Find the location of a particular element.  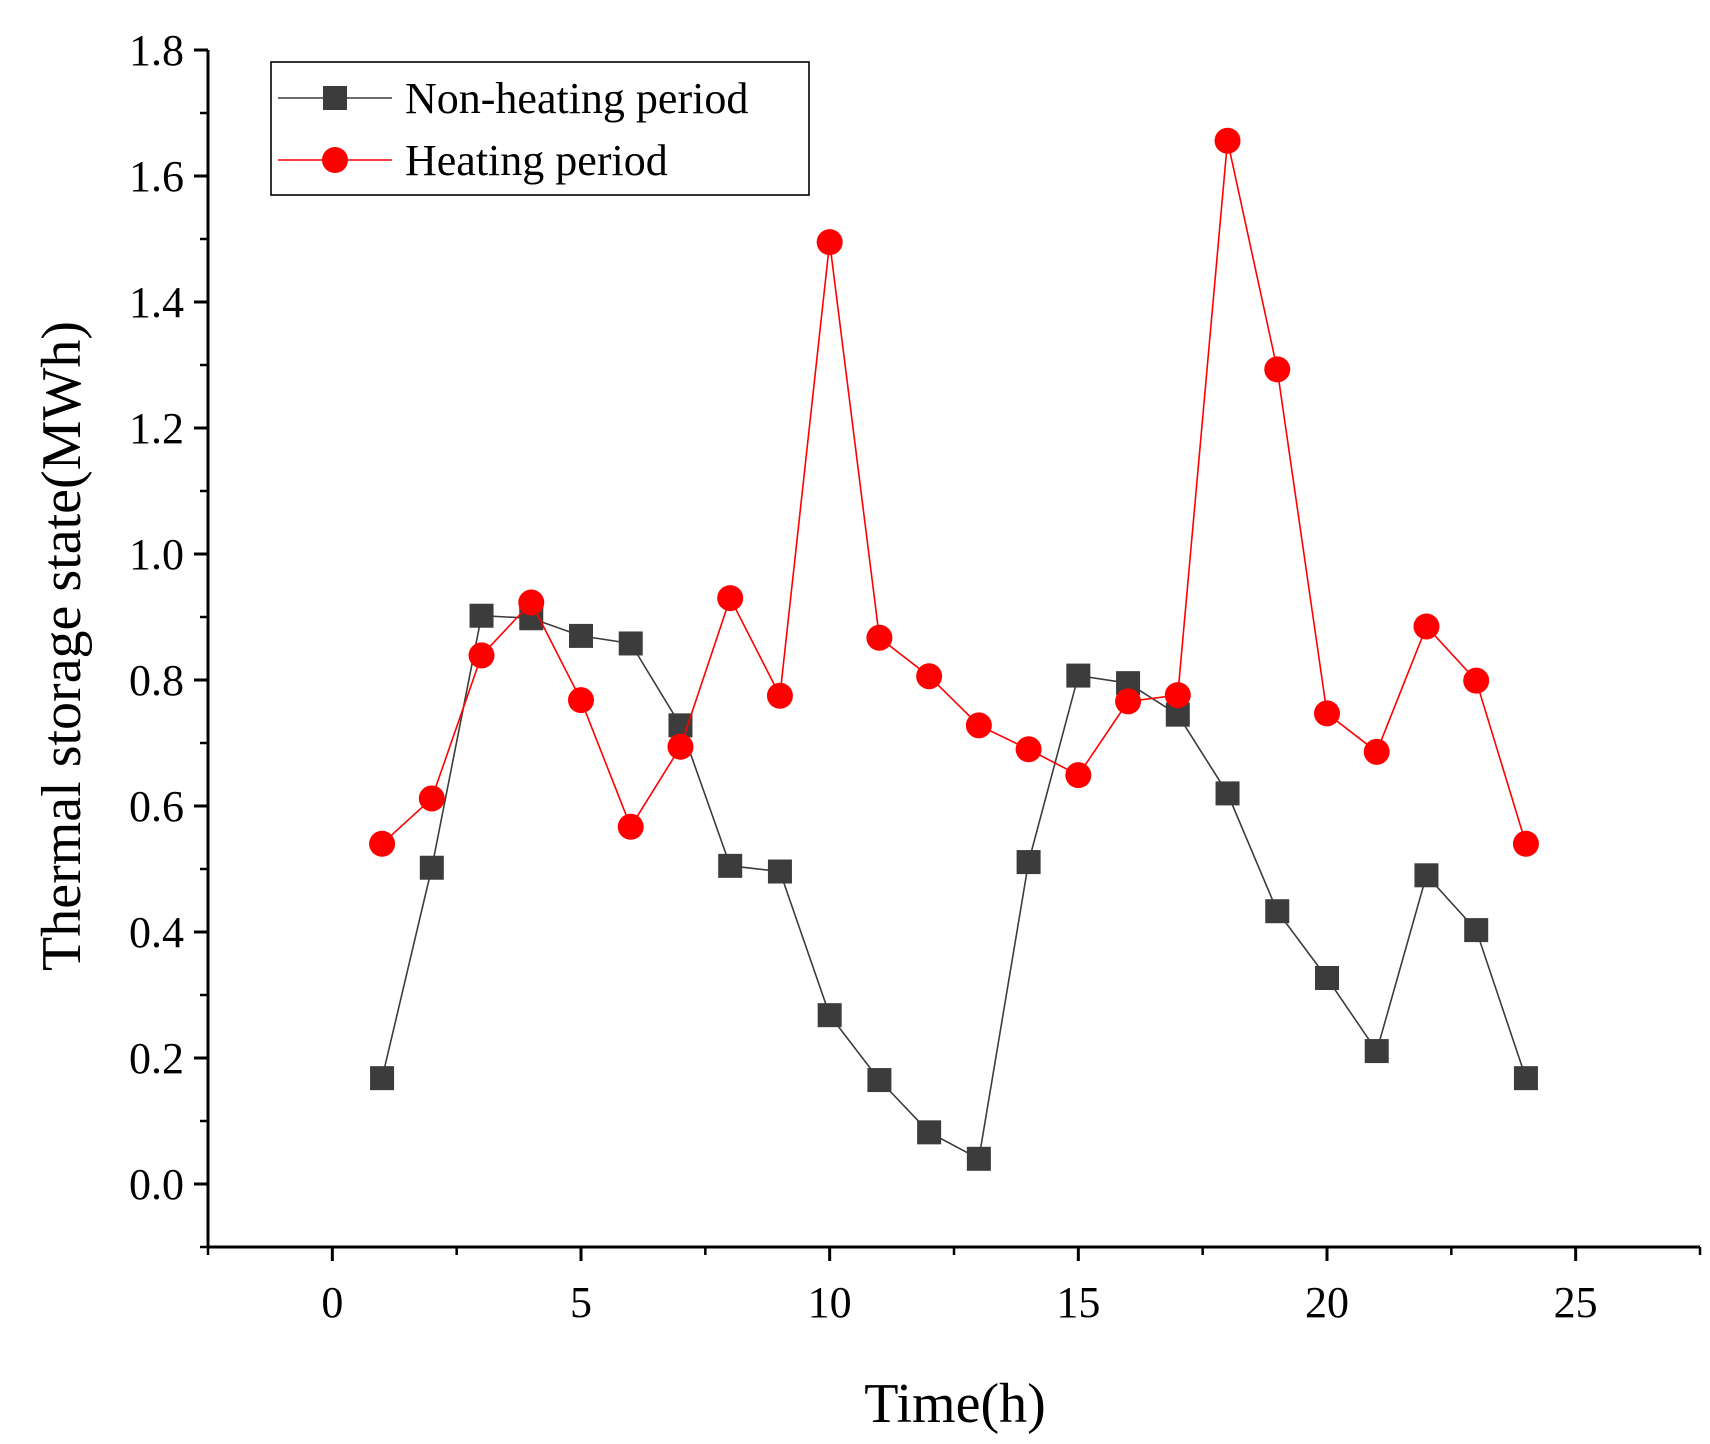

legend-box is located at coordinates (540, 128).